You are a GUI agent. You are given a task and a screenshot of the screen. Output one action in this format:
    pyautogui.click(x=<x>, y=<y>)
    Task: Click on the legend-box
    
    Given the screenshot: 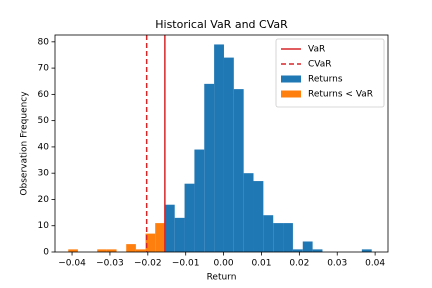 What is the action you would take?
    pyautogui.click(x=330, y=73)
    